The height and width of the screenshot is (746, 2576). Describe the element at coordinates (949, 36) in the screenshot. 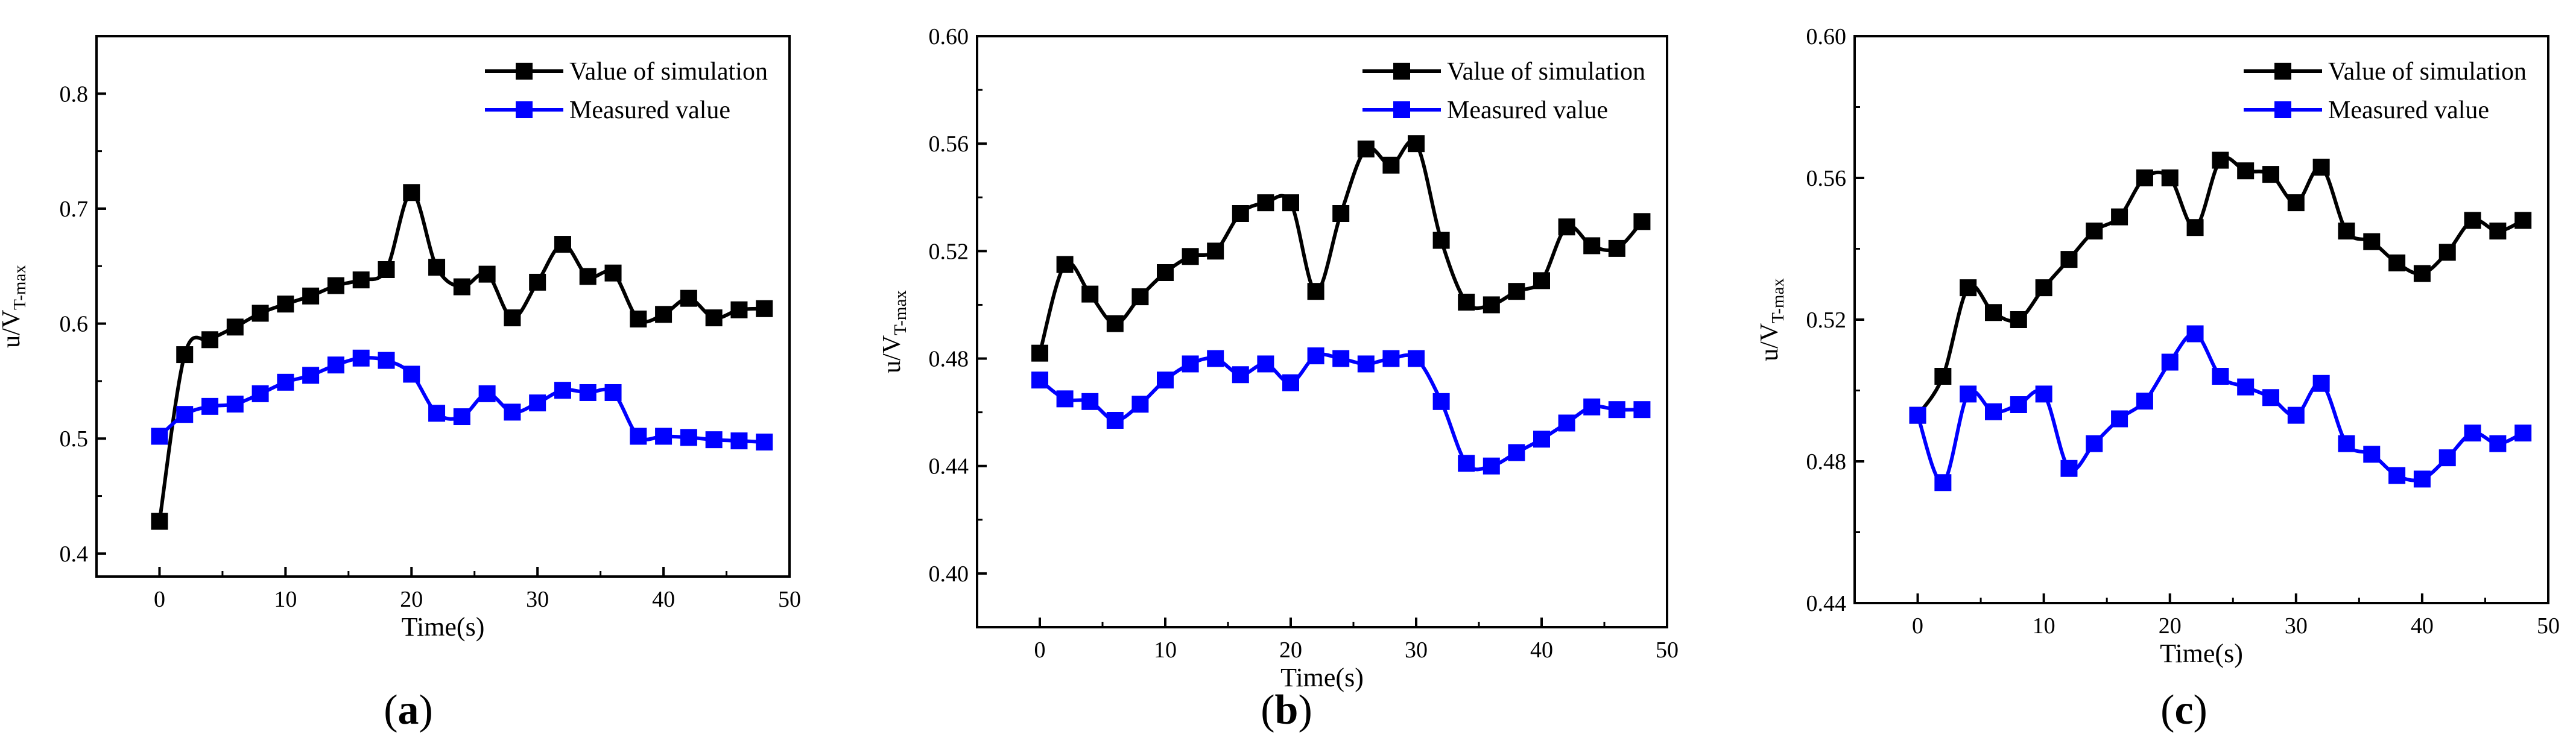

I see `y-tick-label: 0.60` at that location.